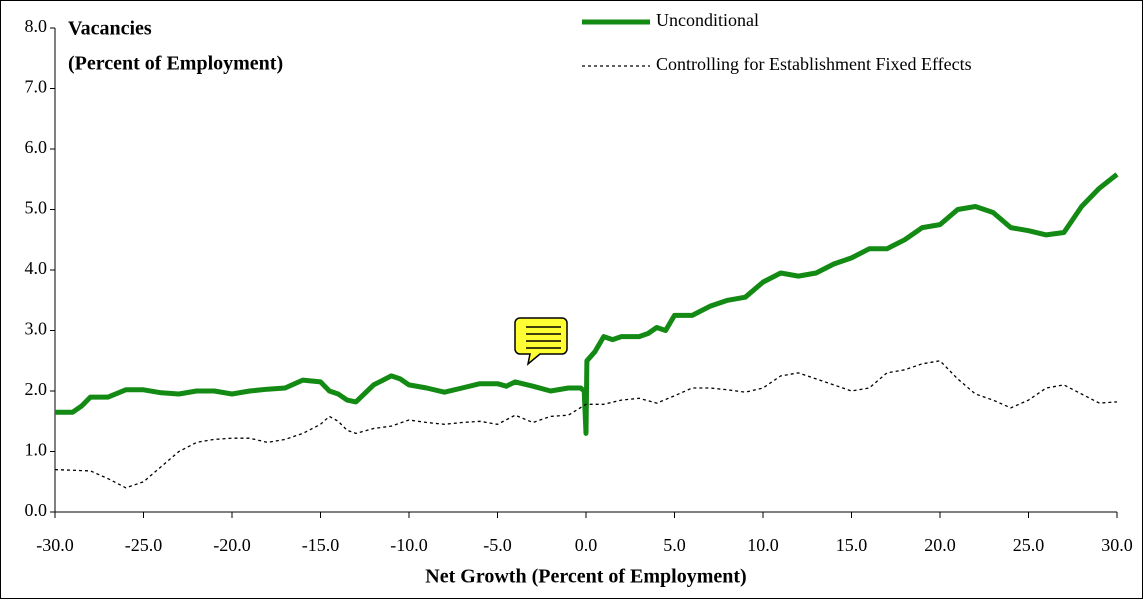 This screenshot has height=599, width=1143. Describe the element at coordinates (674, 545) in the screenshot. I see `x-tick-label: 5.0` at that location.